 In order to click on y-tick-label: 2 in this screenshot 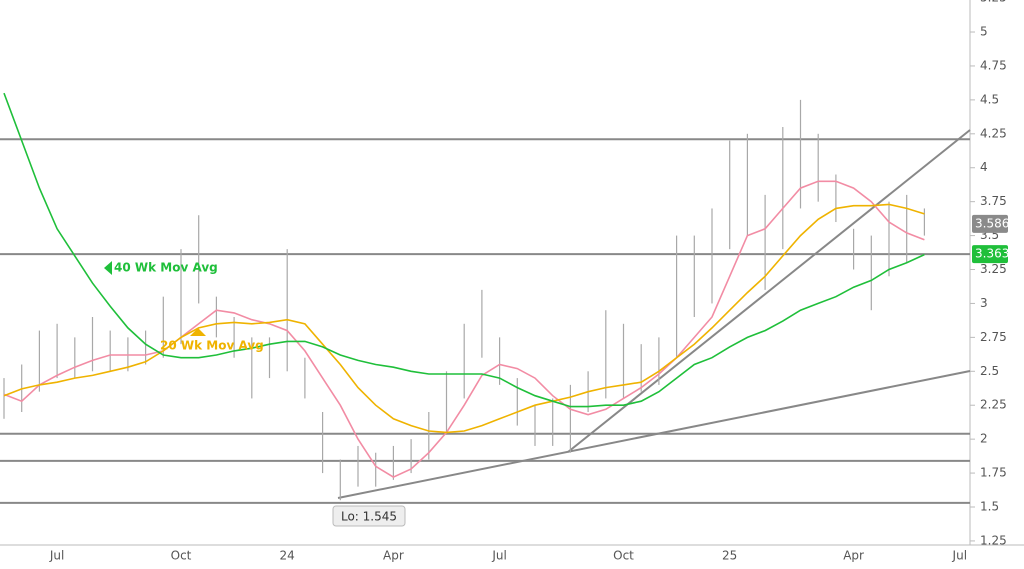, I will do `click(984, 439)`.